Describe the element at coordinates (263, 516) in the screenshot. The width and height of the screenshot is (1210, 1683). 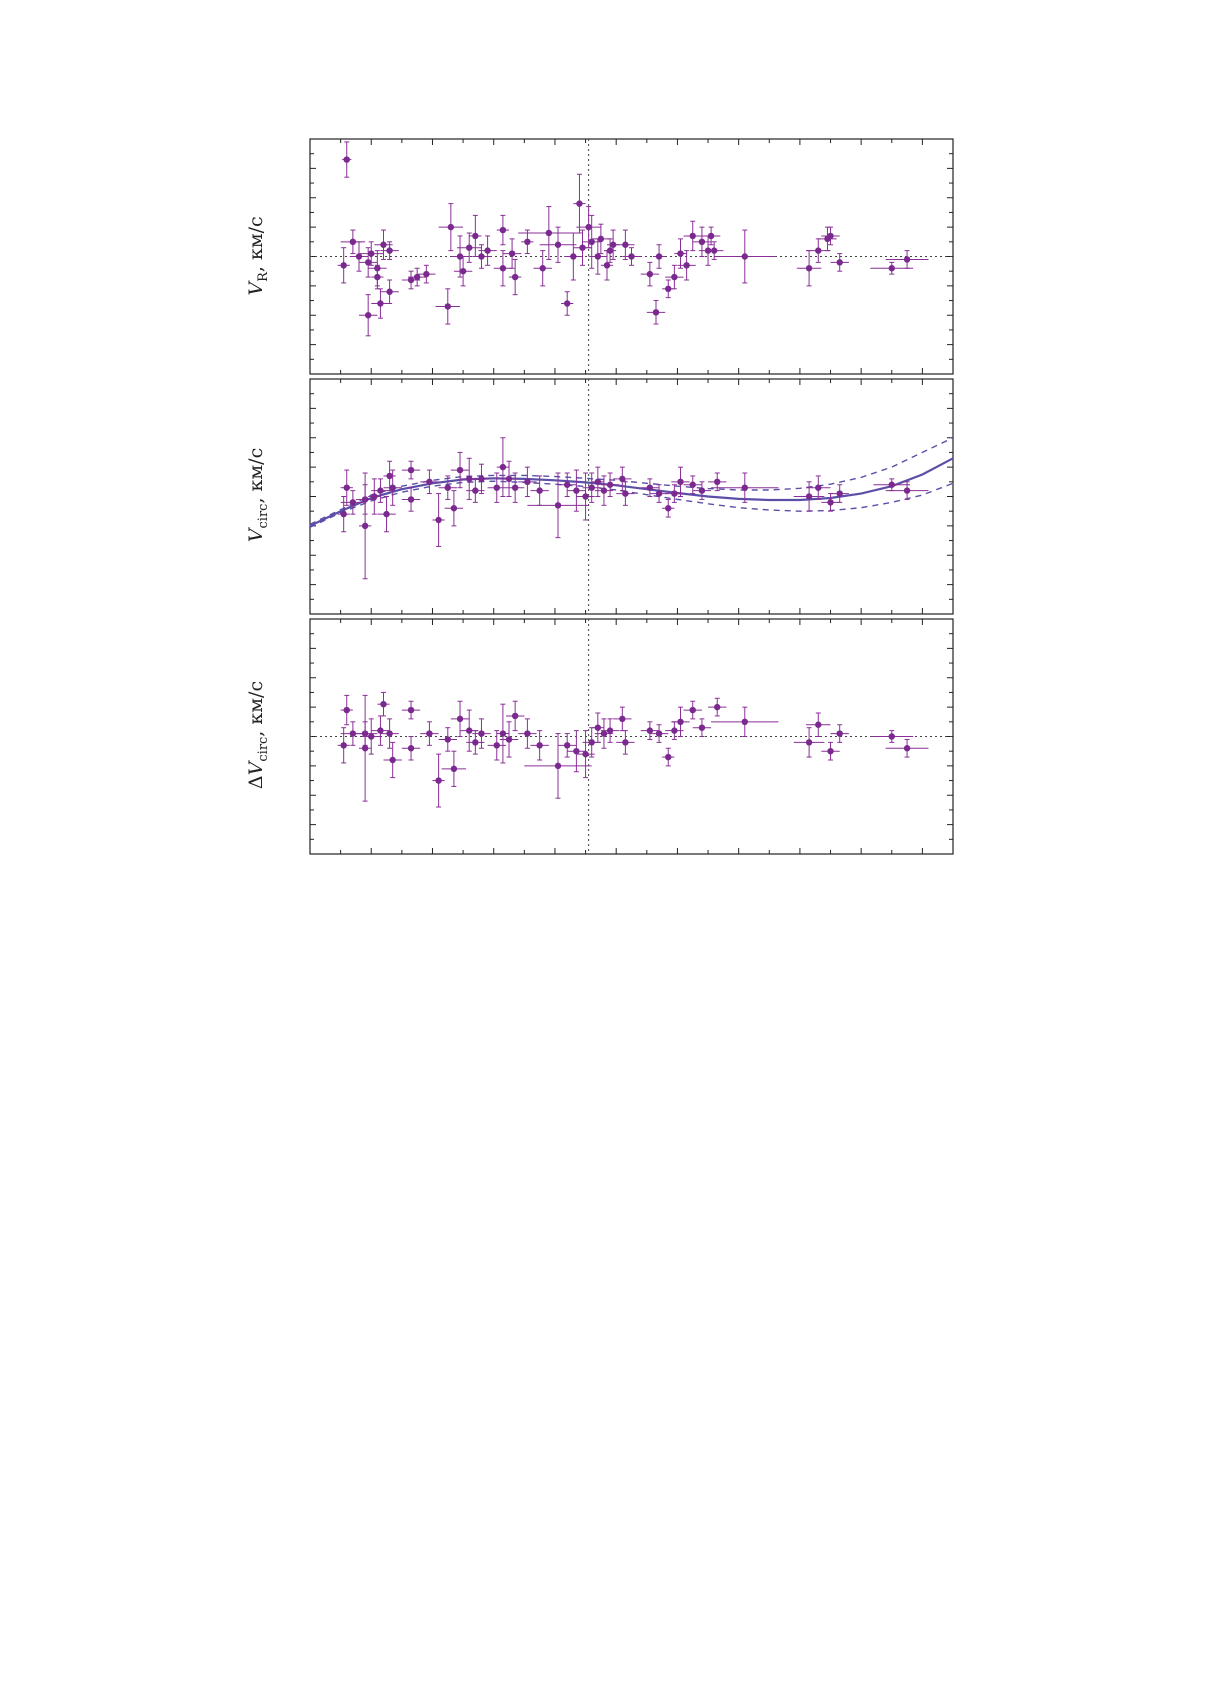
I see `ylabel-middle-sub: circ` at that location.